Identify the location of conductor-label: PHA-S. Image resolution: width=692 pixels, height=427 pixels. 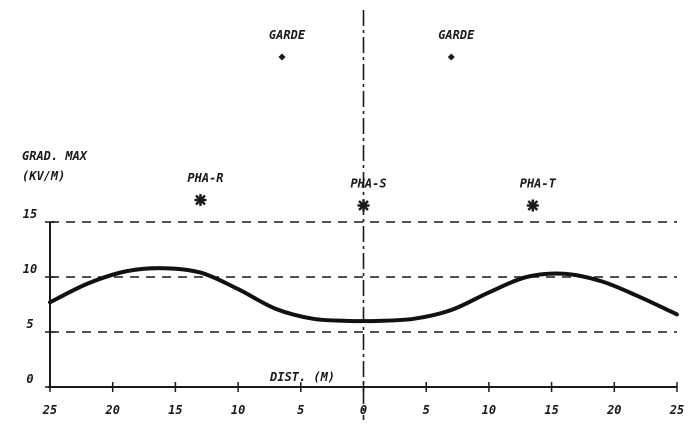
(368, 184).